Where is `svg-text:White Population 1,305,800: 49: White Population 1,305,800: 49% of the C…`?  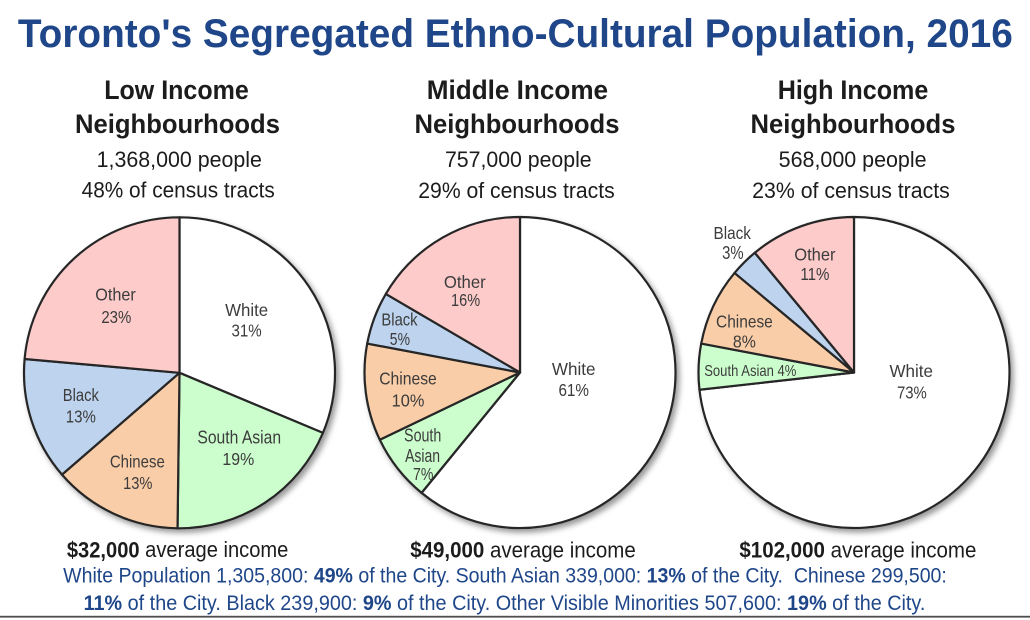 svg-text:White Population 1,305,800: 49: White Population 1,305,800: 49% of the C… is located at coordinates (505, 576).